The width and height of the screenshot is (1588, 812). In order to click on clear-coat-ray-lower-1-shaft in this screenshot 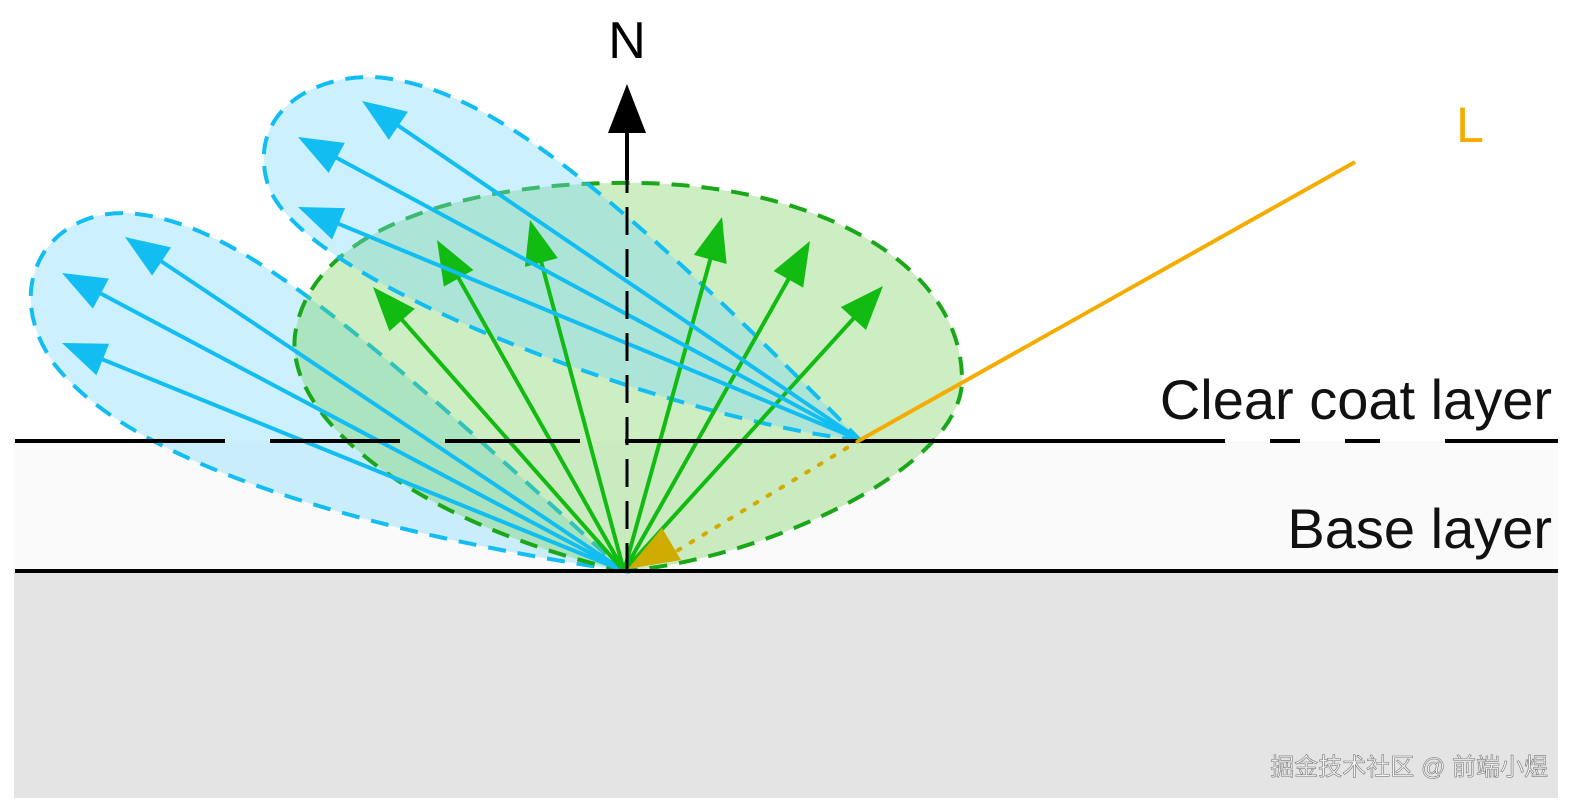, I will do `click(391, 415)`.